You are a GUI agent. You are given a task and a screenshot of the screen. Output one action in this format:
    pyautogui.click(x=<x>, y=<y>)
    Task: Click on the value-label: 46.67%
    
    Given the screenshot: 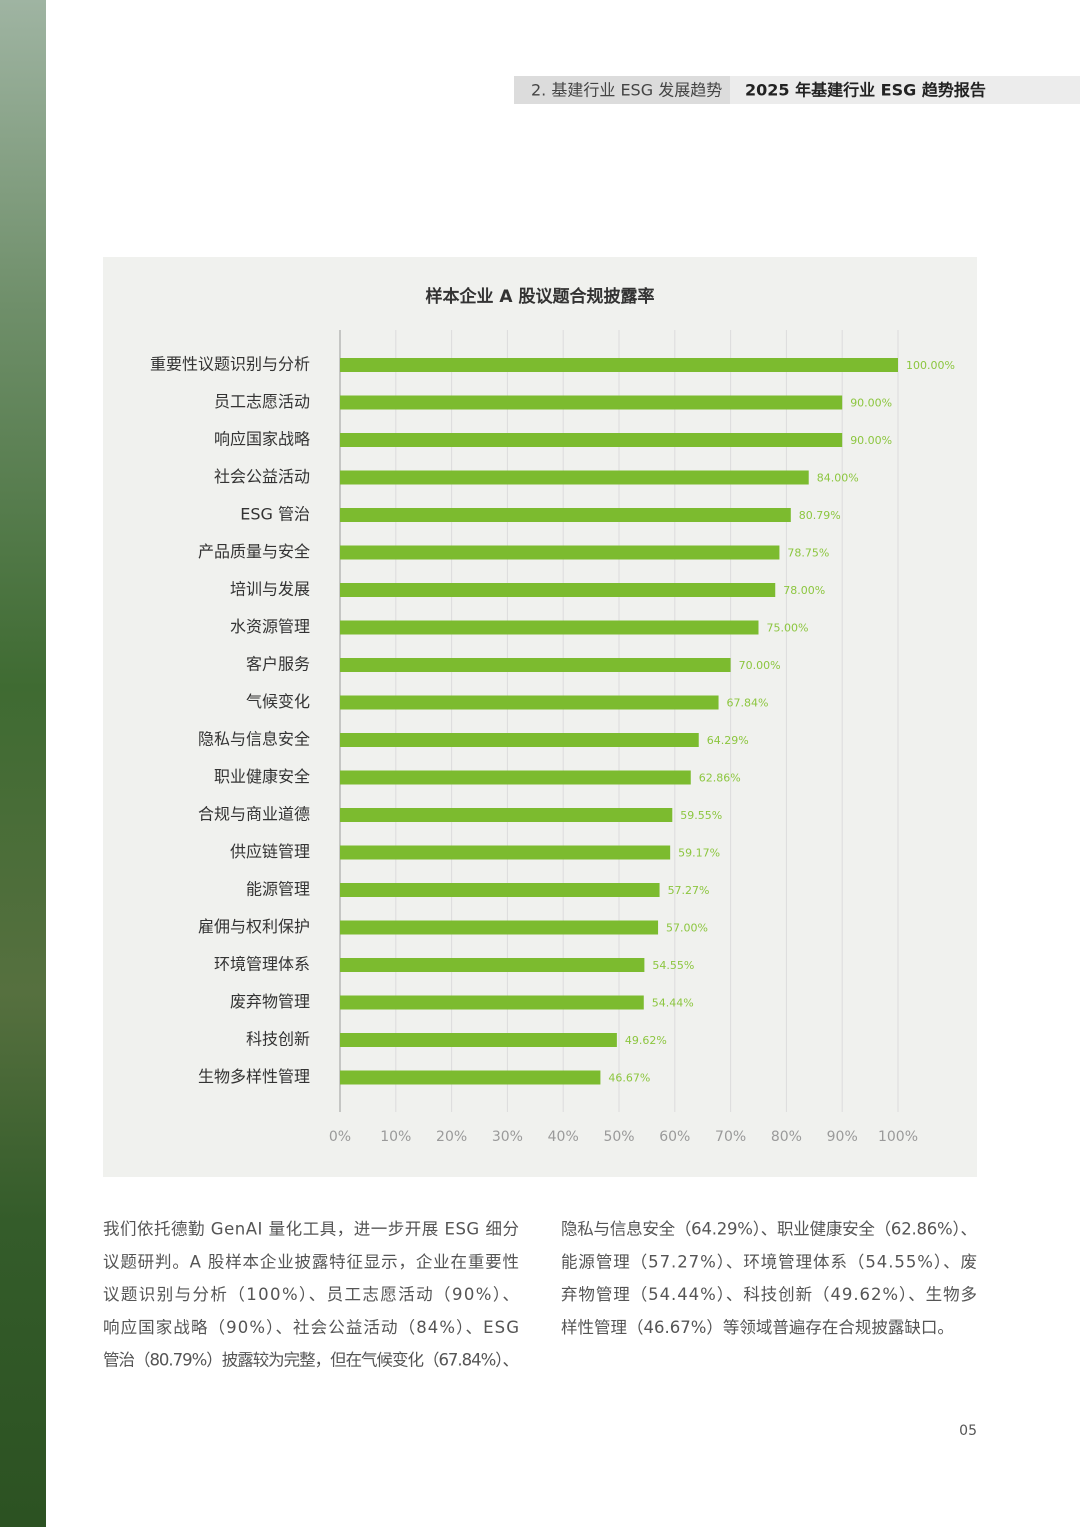 What is the action you would take?
    pyautogui.click(x=629, y=1078)
    